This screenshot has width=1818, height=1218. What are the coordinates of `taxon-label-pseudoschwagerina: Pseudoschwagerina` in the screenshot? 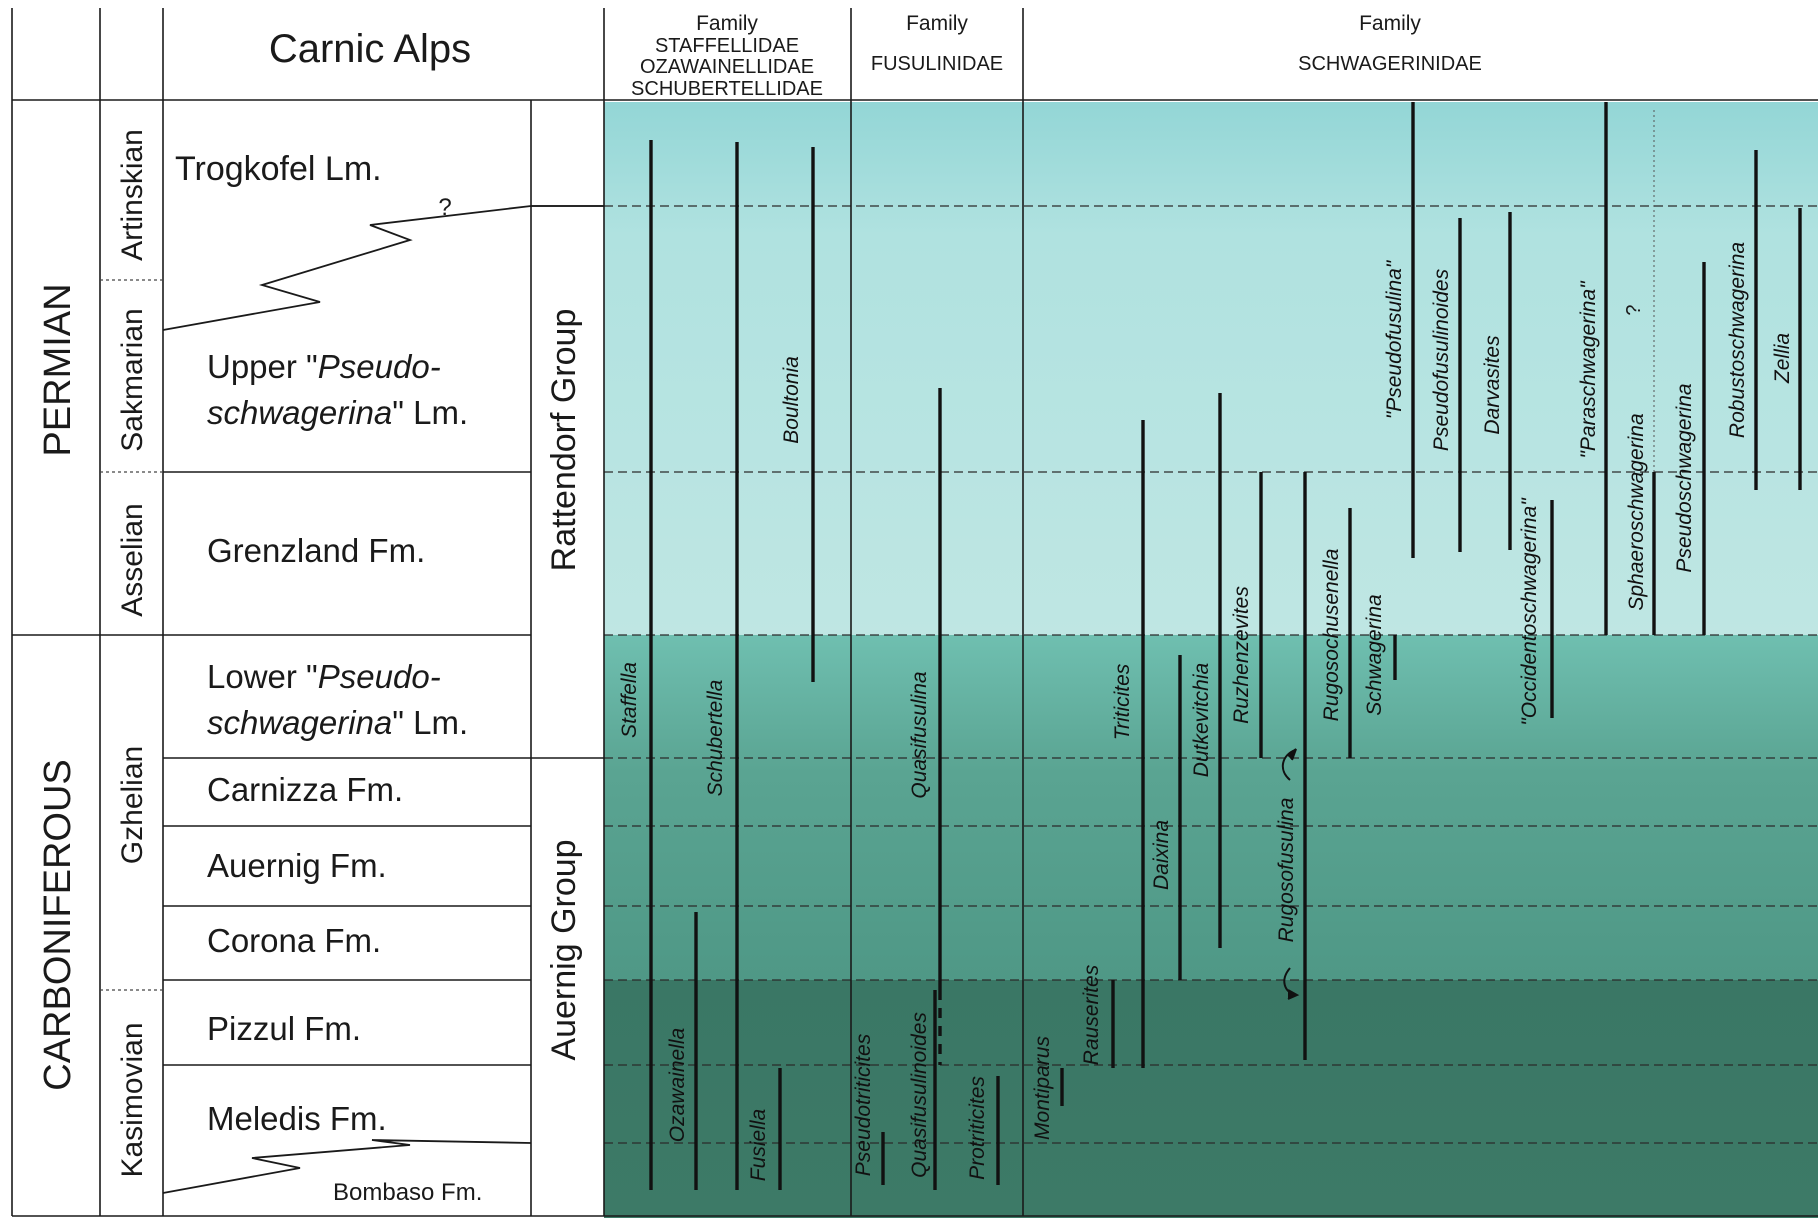 It's located at (1684, 477).